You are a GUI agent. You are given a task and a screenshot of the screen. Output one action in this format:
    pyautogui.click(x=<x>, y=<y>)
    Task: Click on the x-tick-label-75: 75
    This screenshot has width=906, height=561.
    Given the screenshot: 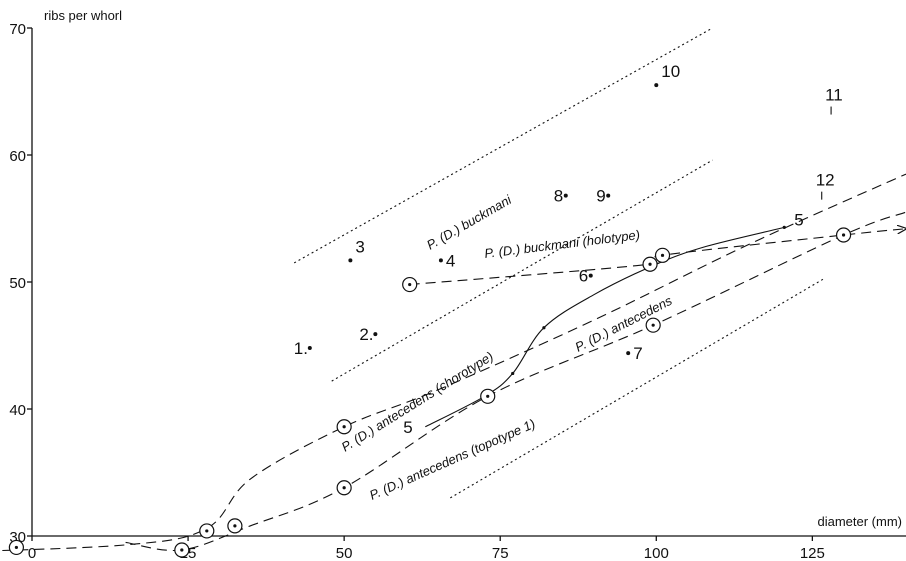 What is the action you would take?
    pyautogui.click(x=500, y=553)
    